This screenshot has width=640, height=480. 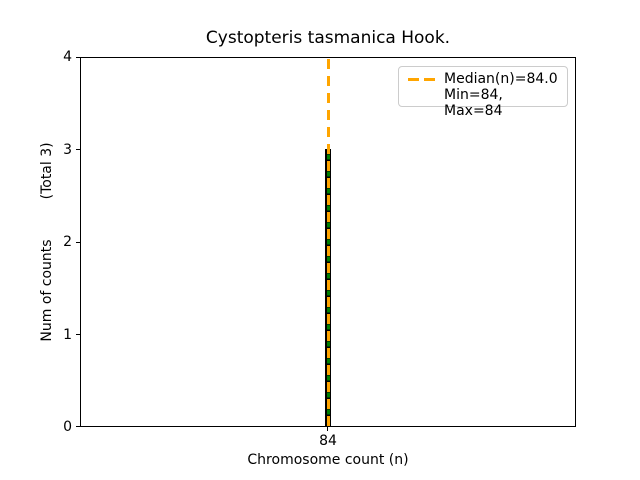 What do you see at coordinates (421, 79) in the screenshot?
I see `median-dashed-line-icon` at bounding box center [421, 79].